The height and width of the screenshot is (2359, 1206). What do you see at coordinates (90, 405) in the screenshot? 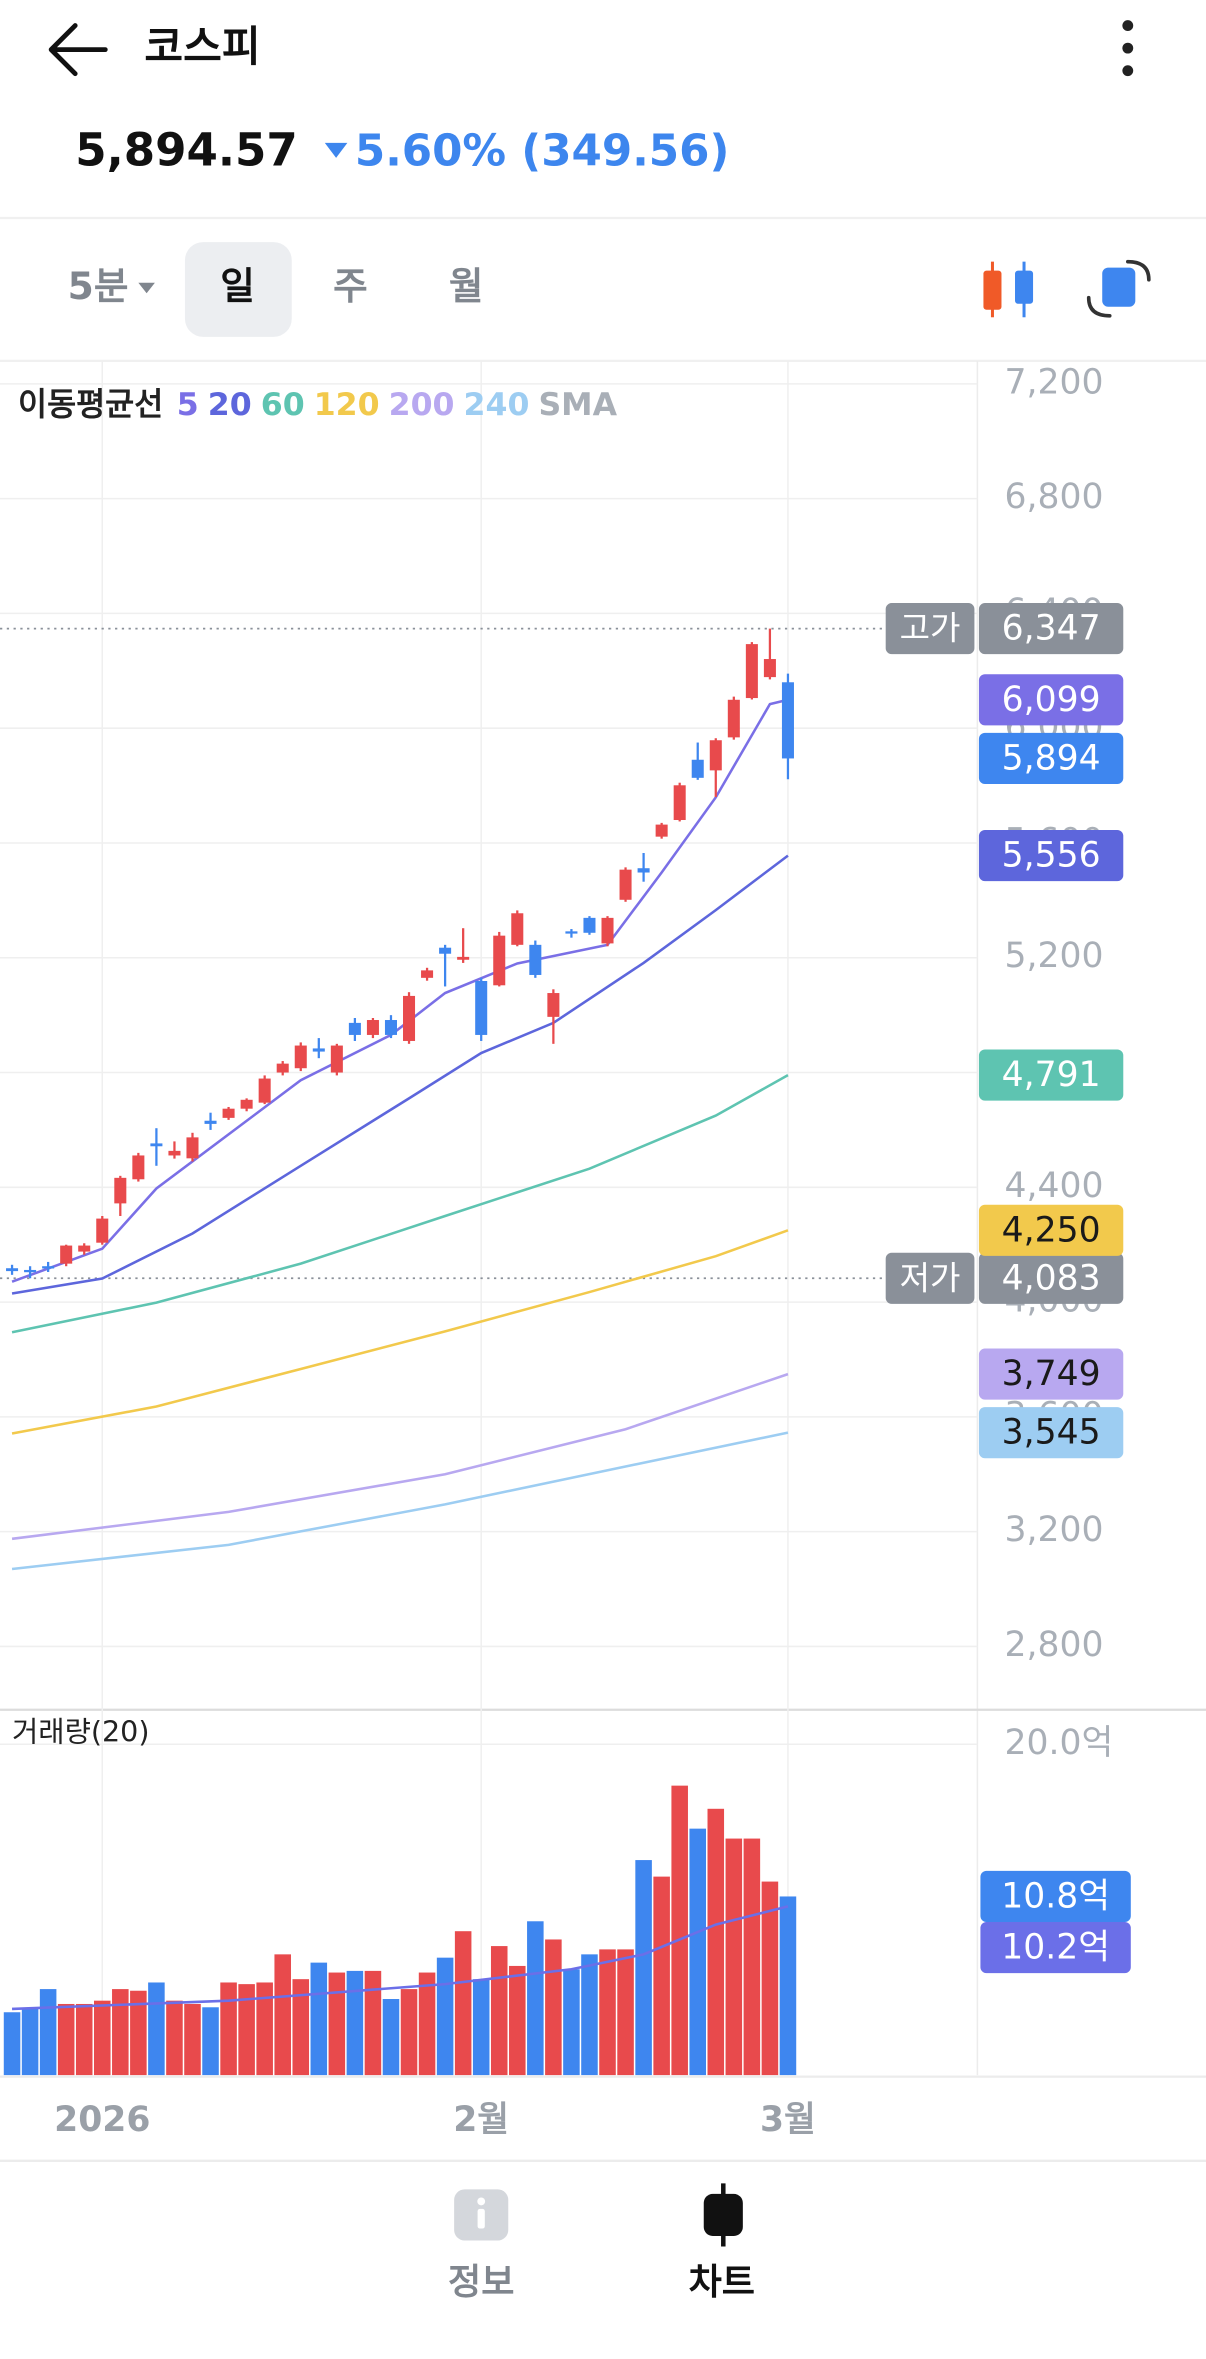
I see `legend-title: 이동평균선` at bounding box center [90, 405].